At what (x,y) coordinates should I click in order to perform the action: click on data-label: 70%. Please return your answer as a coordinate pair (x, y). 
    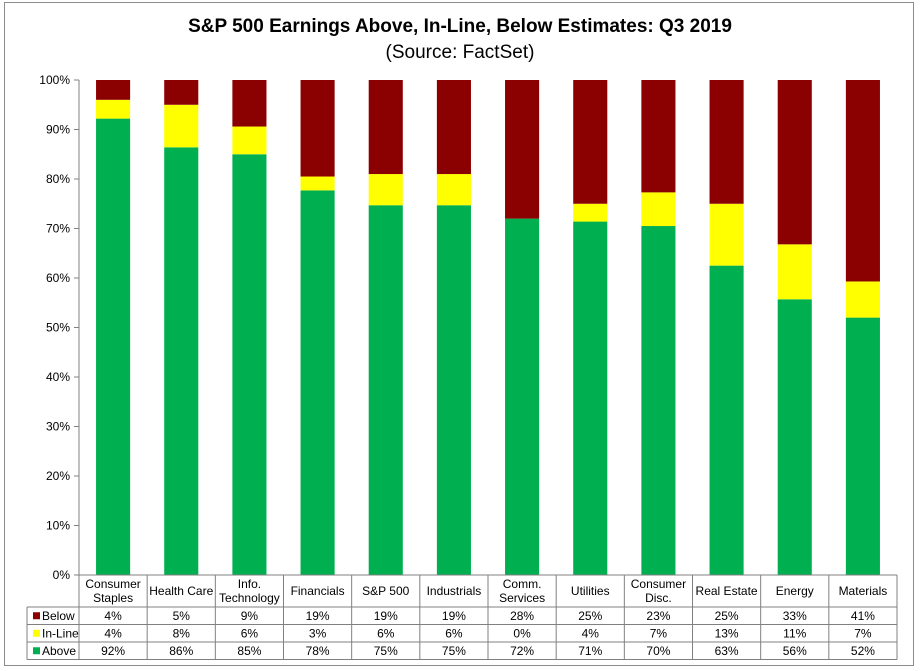
    Looking at the image, I should click on (658, 651).